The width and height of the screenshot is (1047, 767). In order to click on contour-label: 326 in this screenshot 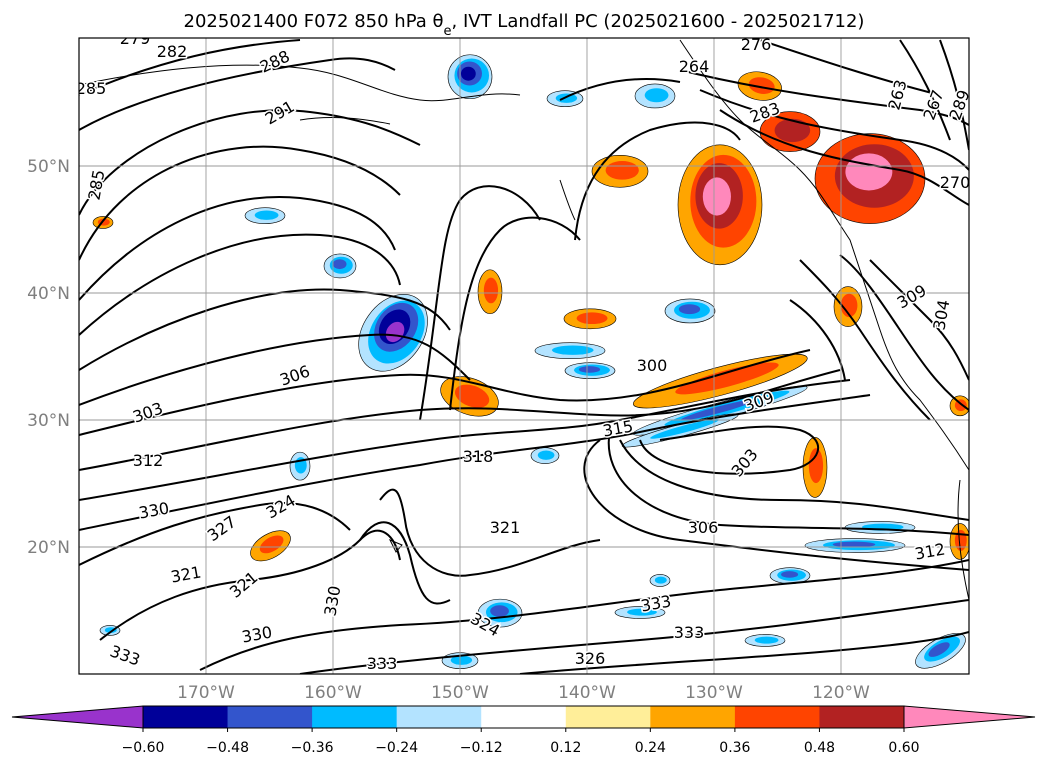, I will do `click(590, 658)`.